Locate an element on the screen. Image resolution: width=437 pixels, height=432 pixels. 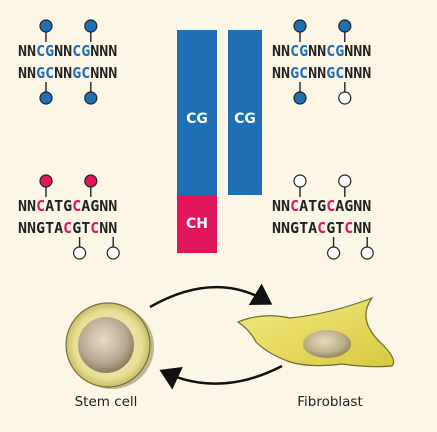
ch-bar-label: CH is located at coordinates (197, 224).